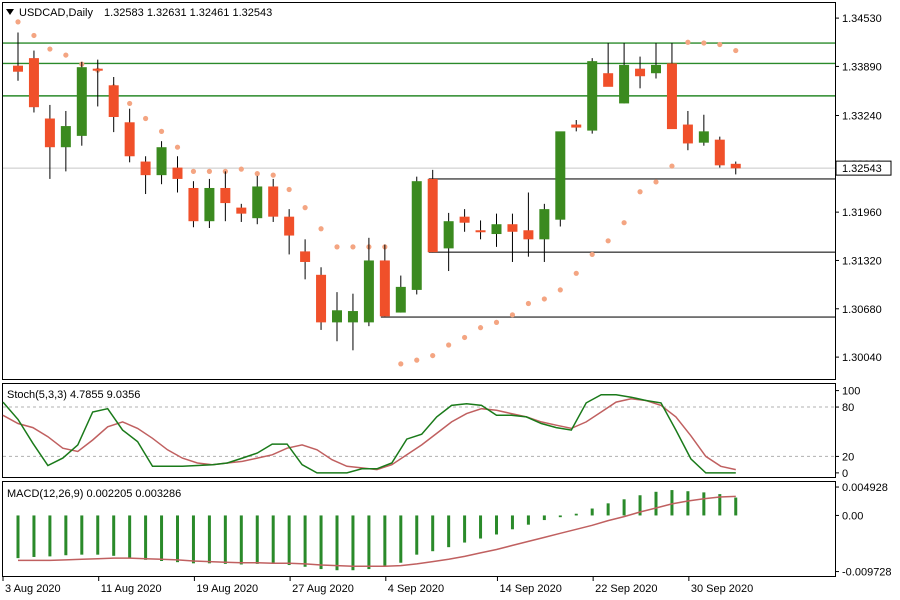 This screenshot has width=900, height=600. What do you see at coordinates (227, 589) in the screenshot?
I see `x-tick-label: 19 Aug 2020` at bounding box center [227, 589].